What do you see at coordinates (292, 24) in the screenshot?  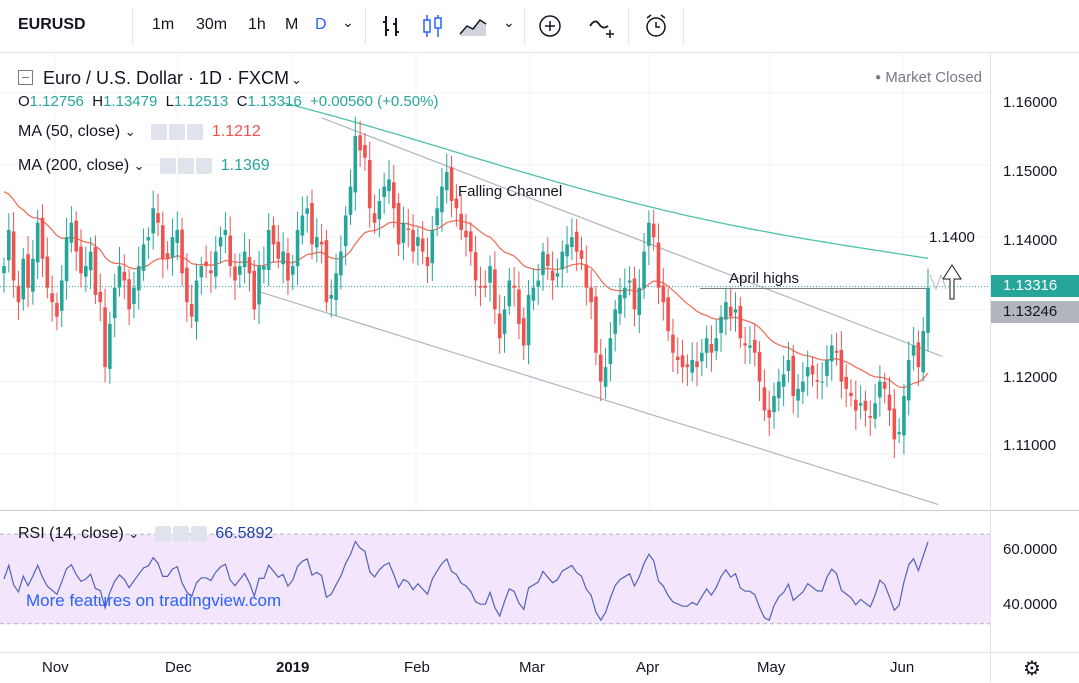 I see `interval-month: M` at bounding box center [292, 24].